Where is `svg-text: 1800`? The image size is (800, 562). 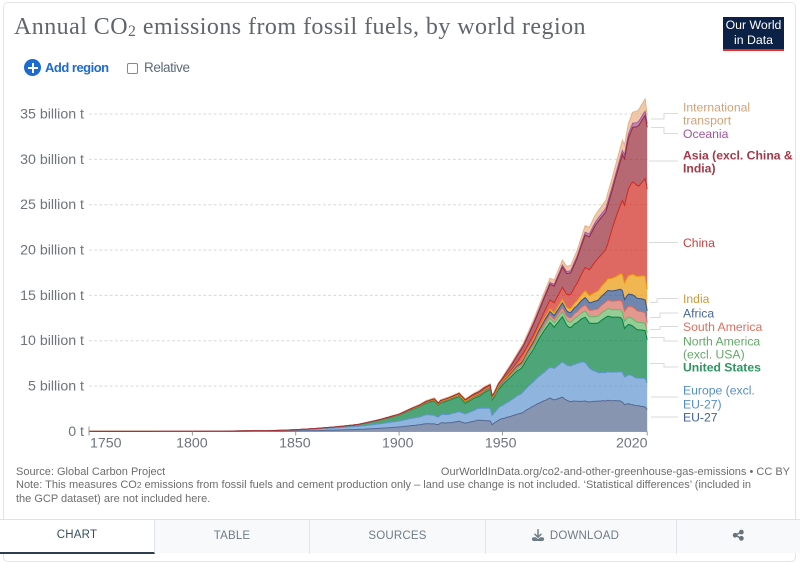 svg-text: 1800 is located at coordinates (192, 444).